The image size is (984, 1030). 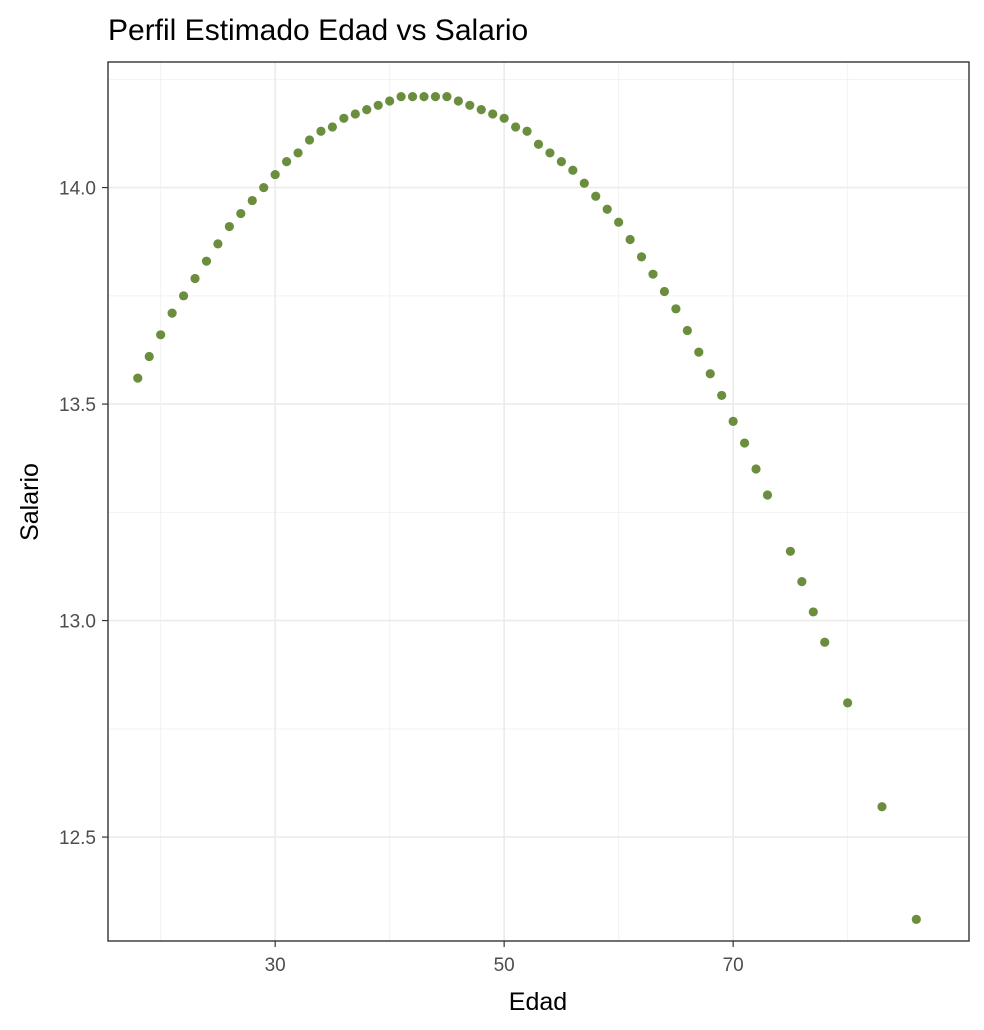 I want to click on y-tick-label: 12.5, so click(x=77, y=838).